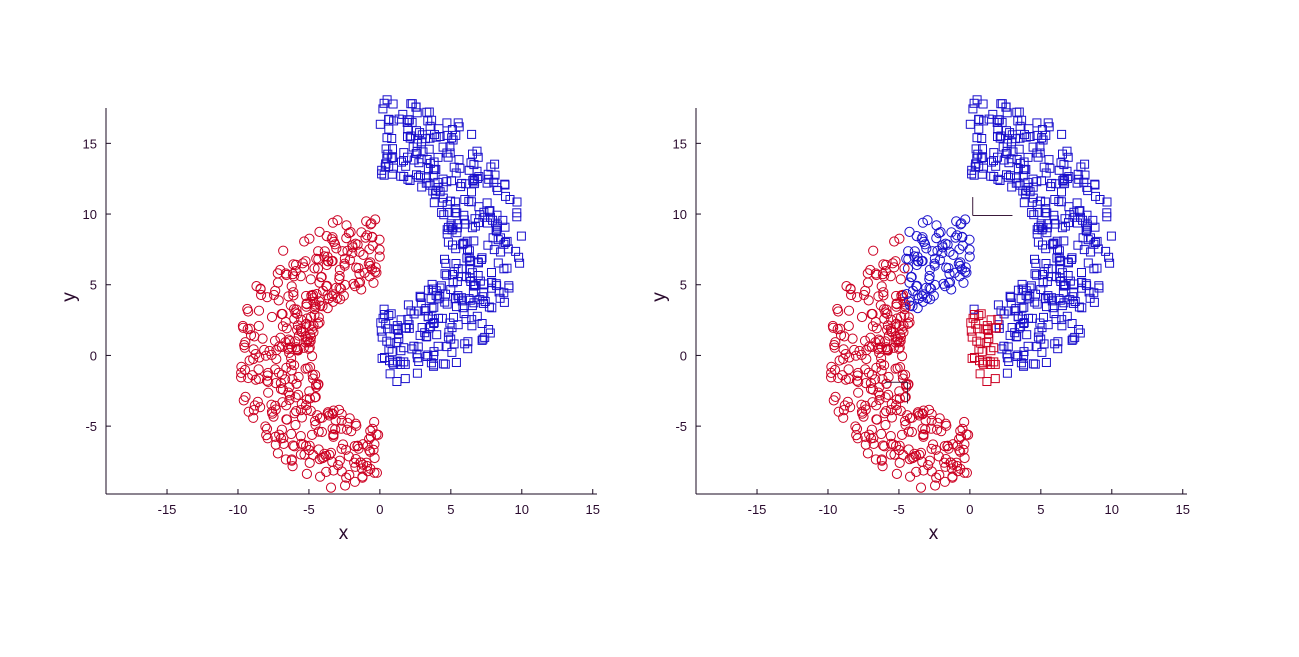 The width and height of the screenshot is (1299, 657). What do you see at coordinates (344, 533) in the screenshot?
I see `x-axis-label: x` at bounding box center [344, 533].